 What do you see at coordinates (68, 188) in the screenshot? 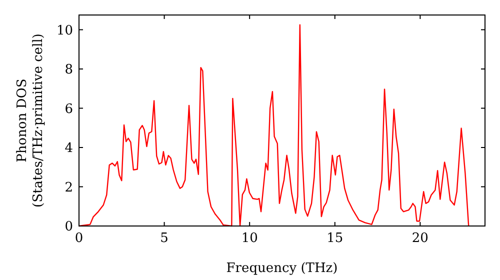
I see `y-tick-label: 2` at bounding box center [68, 188].